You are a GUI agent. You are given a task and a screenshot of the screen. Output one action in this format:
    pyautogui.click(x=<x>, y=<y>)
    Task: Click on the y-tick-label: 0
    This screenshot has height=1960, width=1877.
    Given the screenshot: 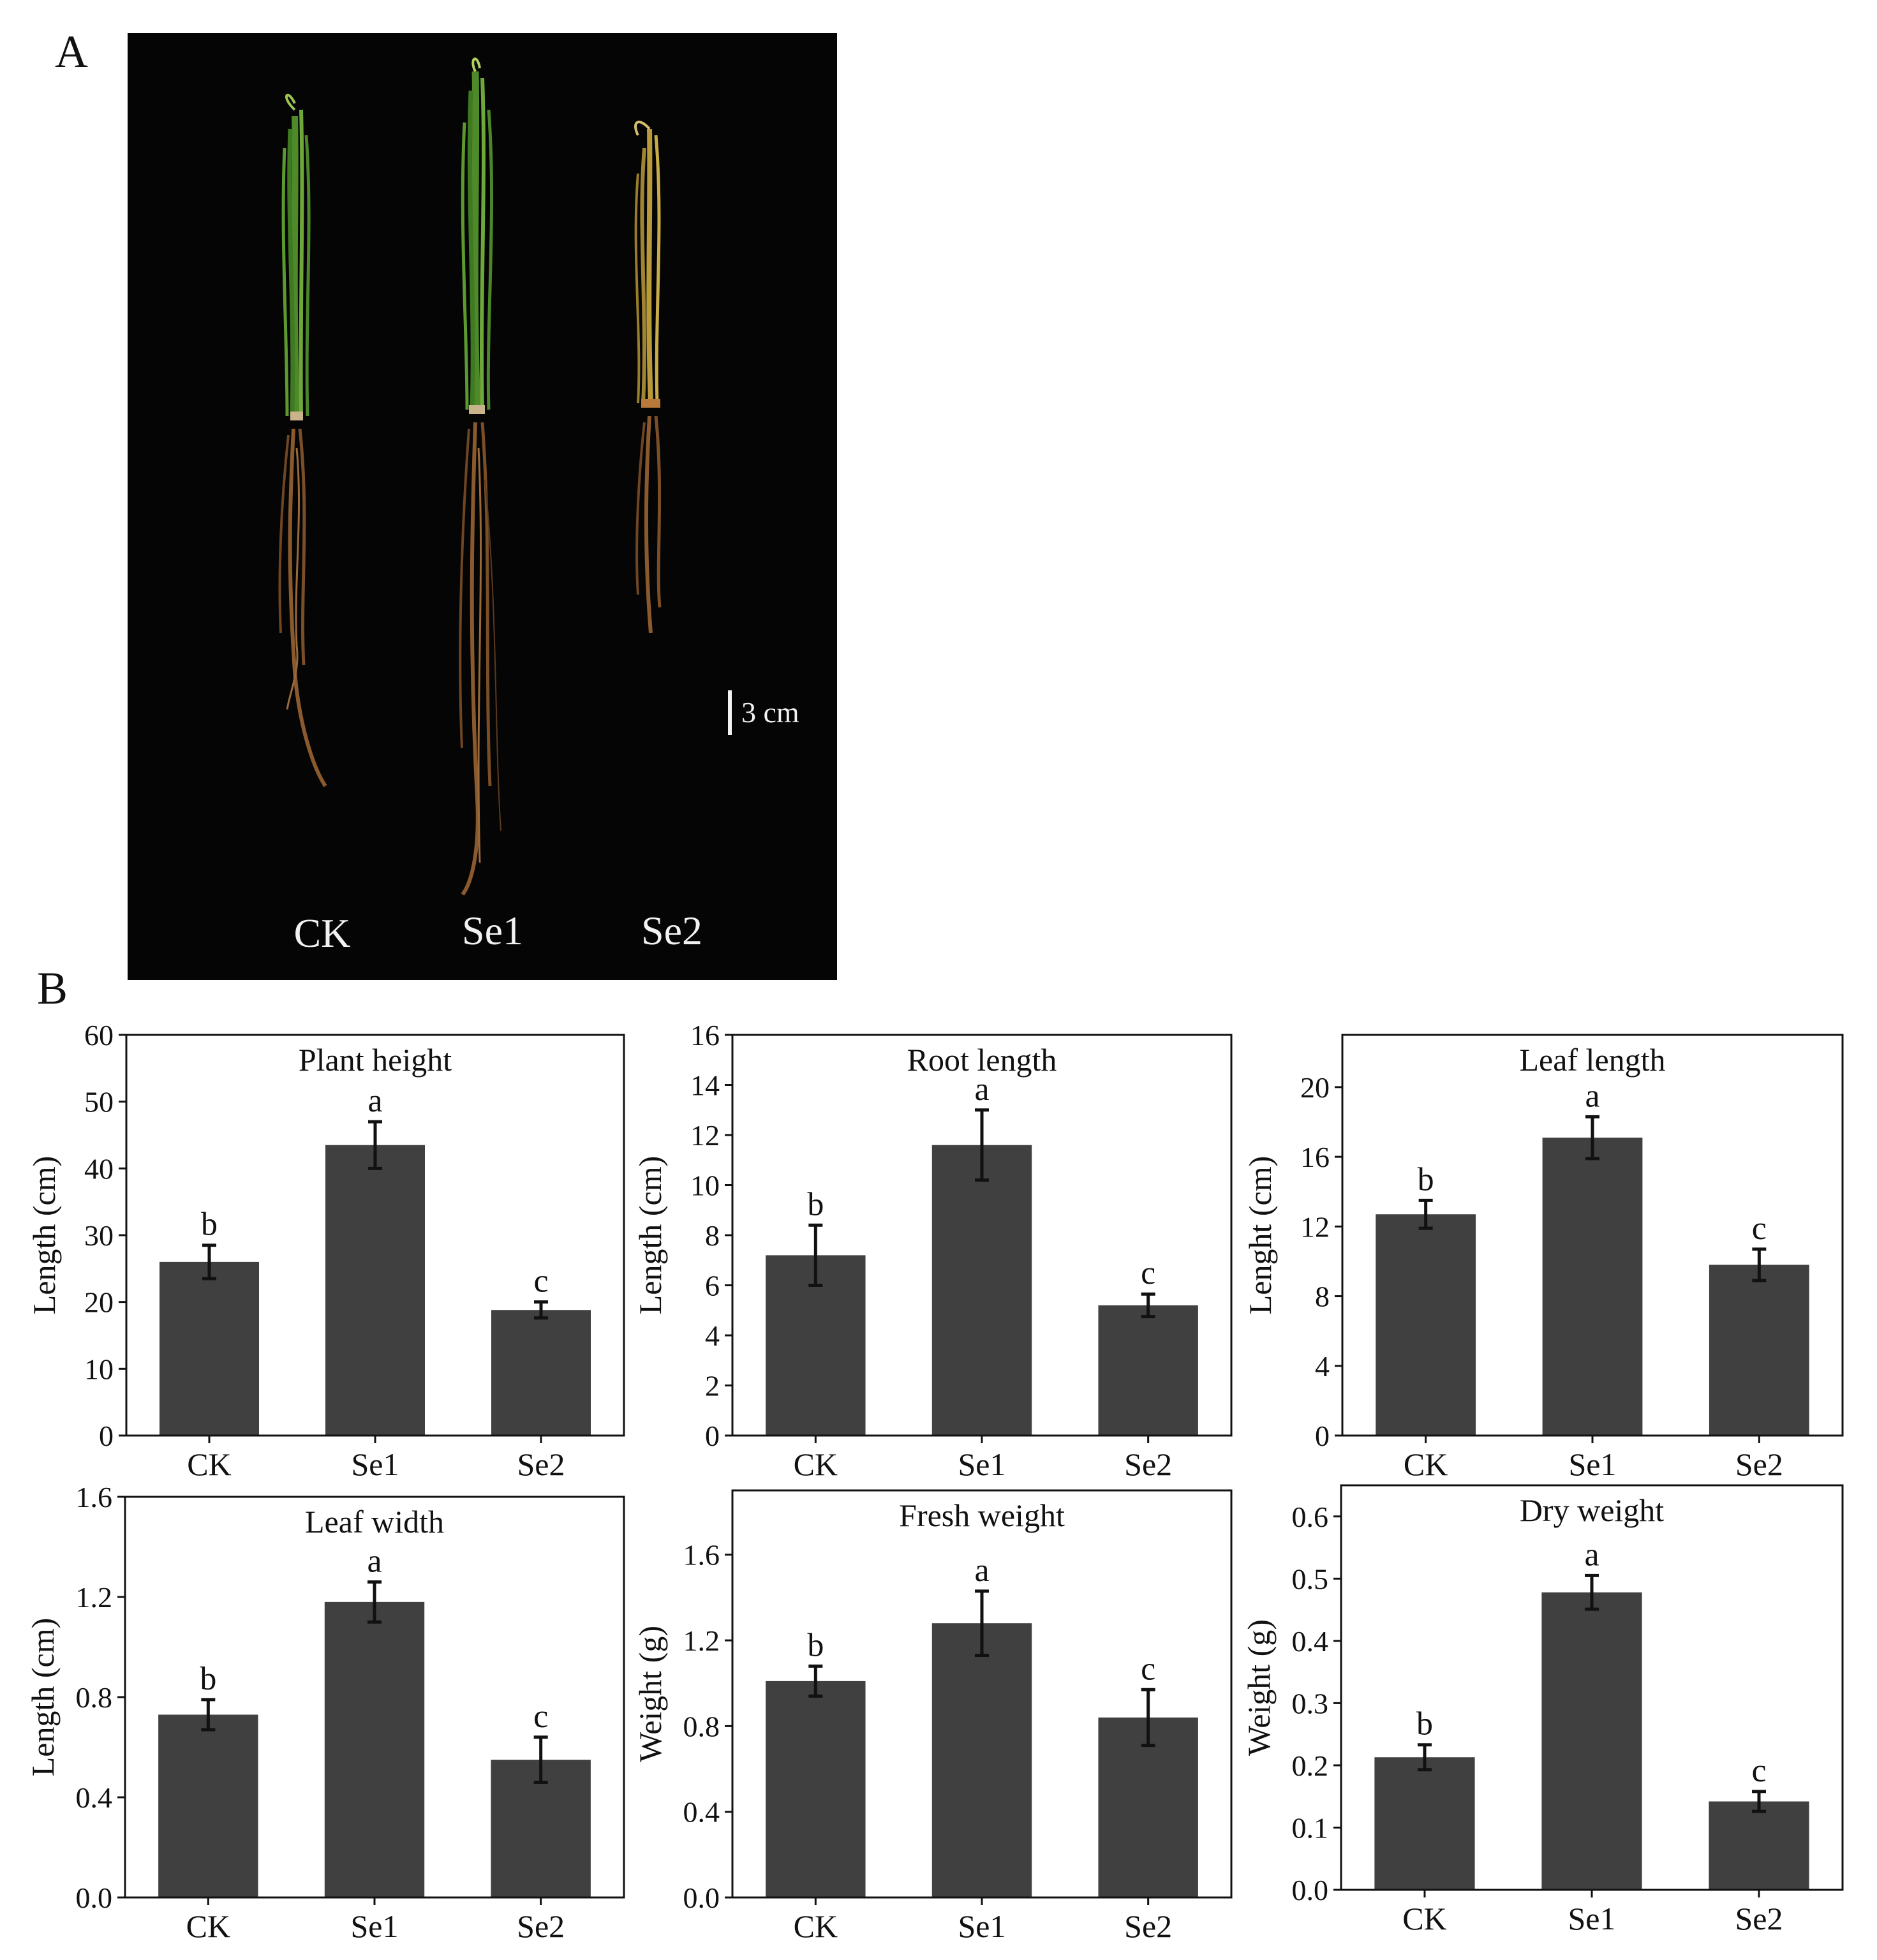 What is the action you would take?
    pyautogui.click(x=1322, y=1436)
    